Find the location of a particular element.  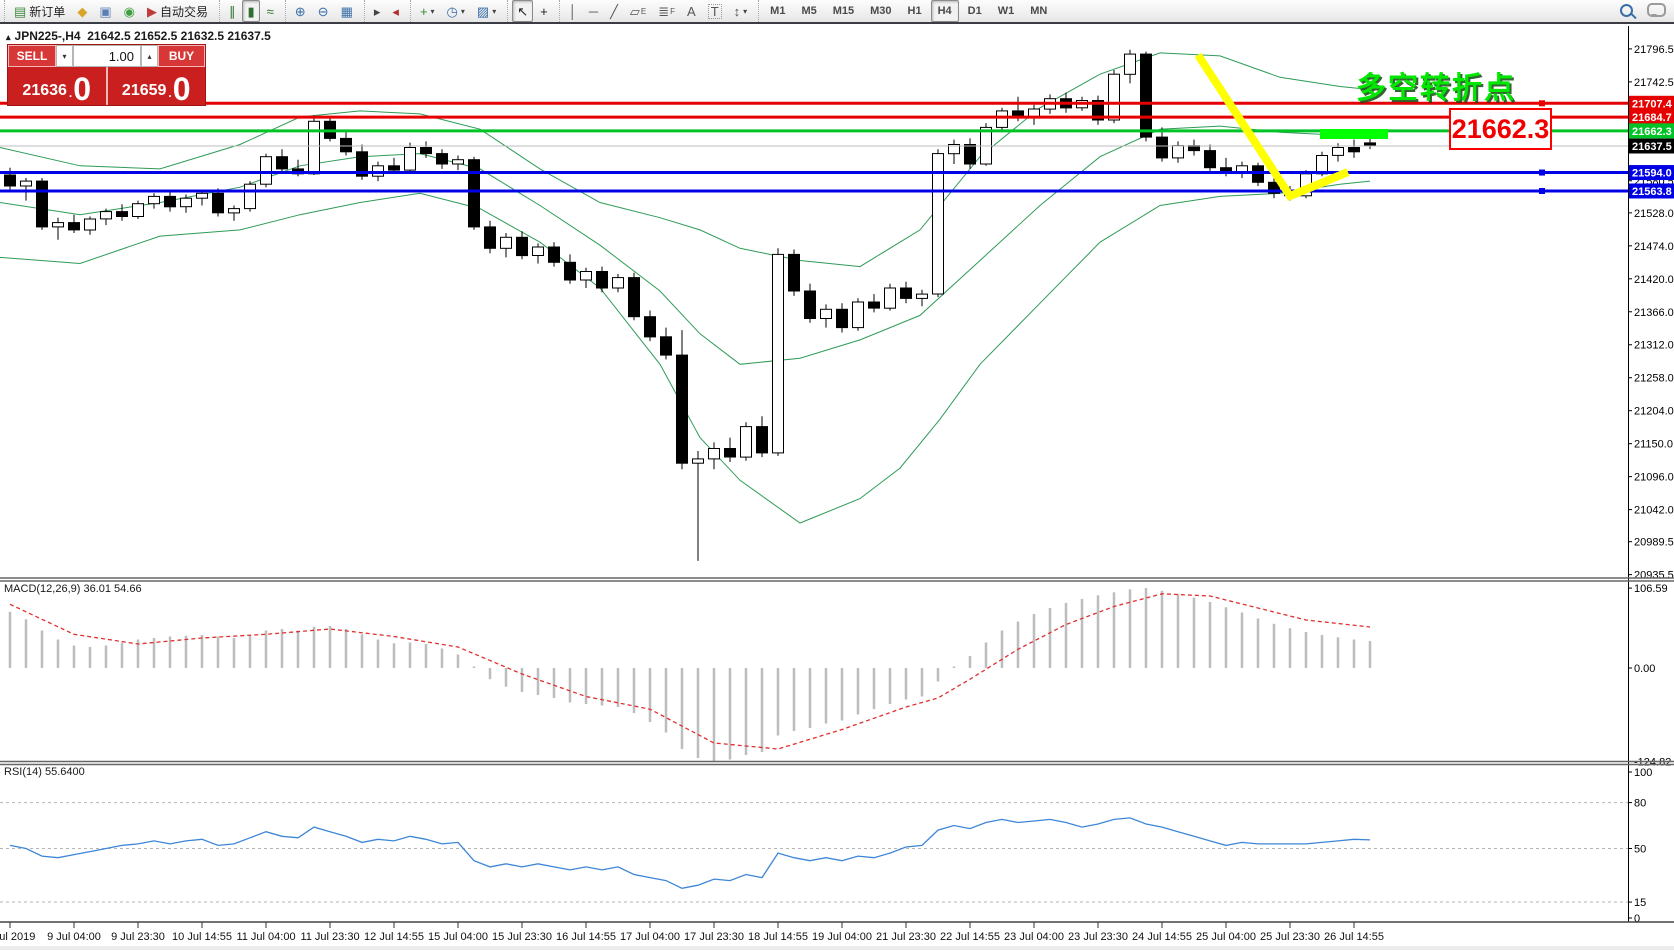

profile-button: ▣ is located at coordinates (105, 11).